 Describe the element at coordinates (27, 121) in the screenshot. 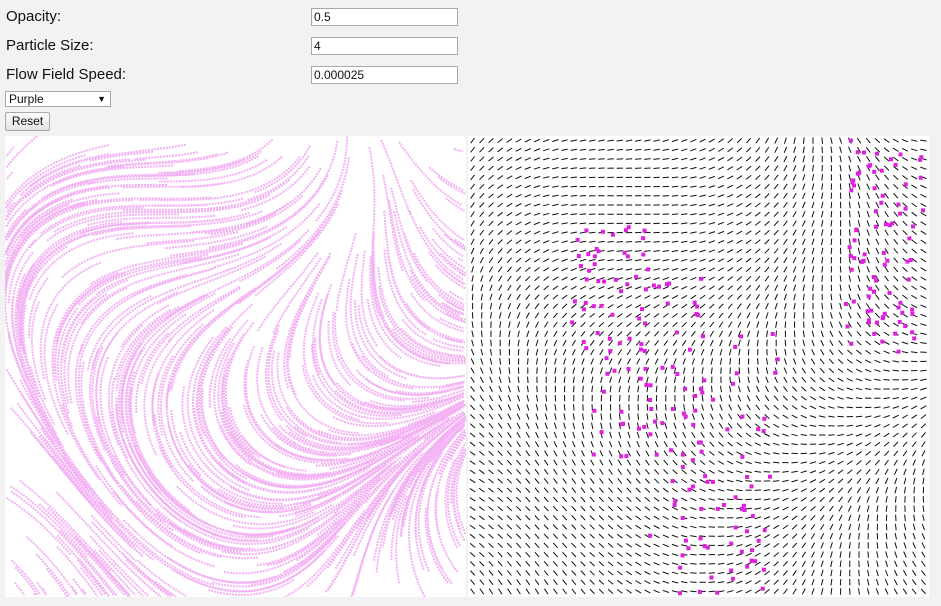

I see `reset-button: Reset` at that location.